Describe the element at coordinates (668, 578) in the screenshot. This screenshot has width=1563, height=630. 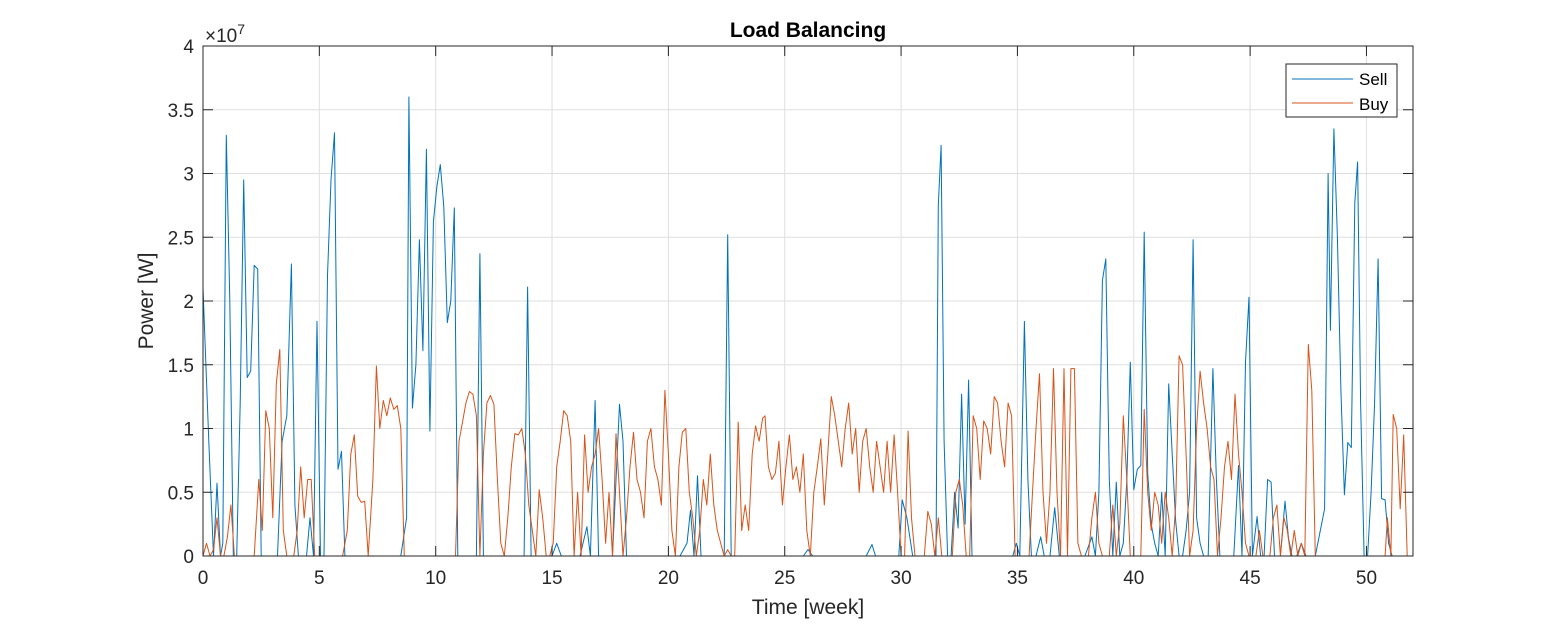
I see `x-tick-label: 20` at that location.